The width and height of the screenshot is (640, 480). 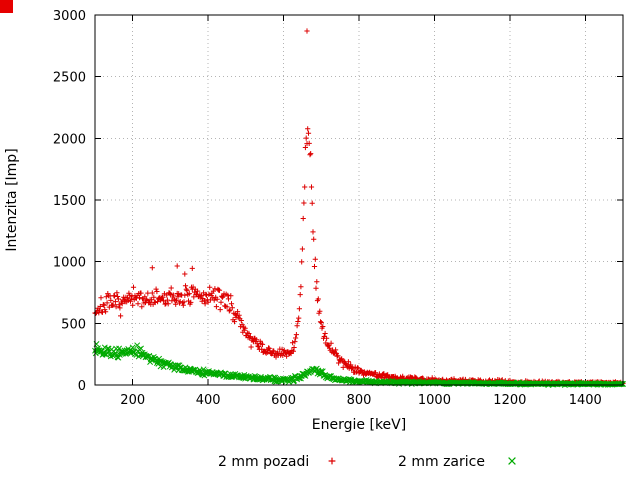 I want to click on x-axis-label: Energie [keV], so click(x=359, y=425).